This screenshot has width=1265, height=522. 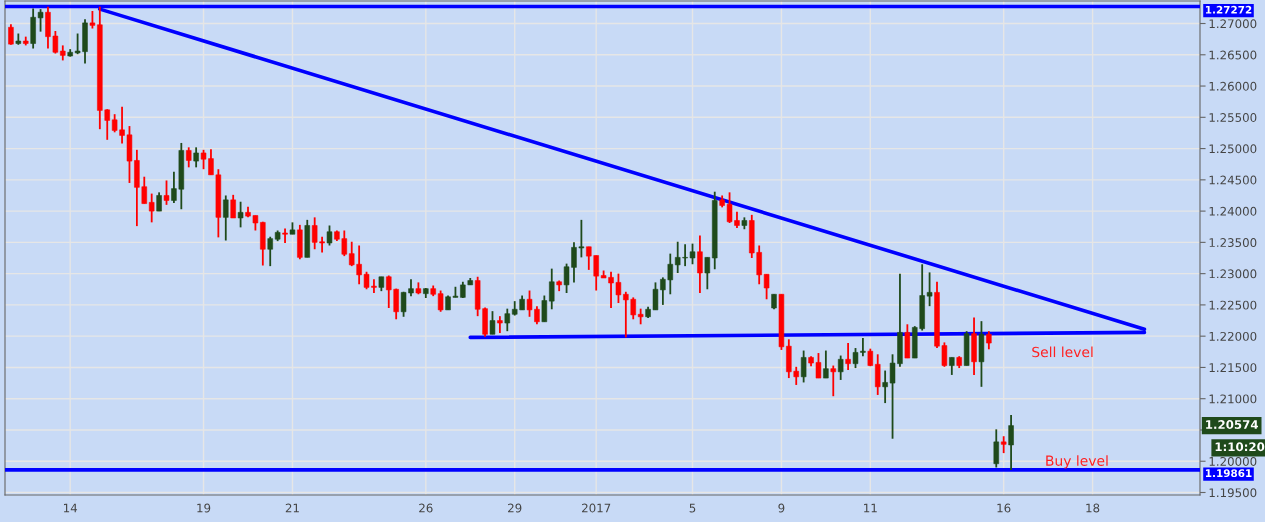 What do you see at coordinates (1233, 461) in the screenshot?
I see `y-tick-label: 1.20000` at bounding box center [1233, 461].